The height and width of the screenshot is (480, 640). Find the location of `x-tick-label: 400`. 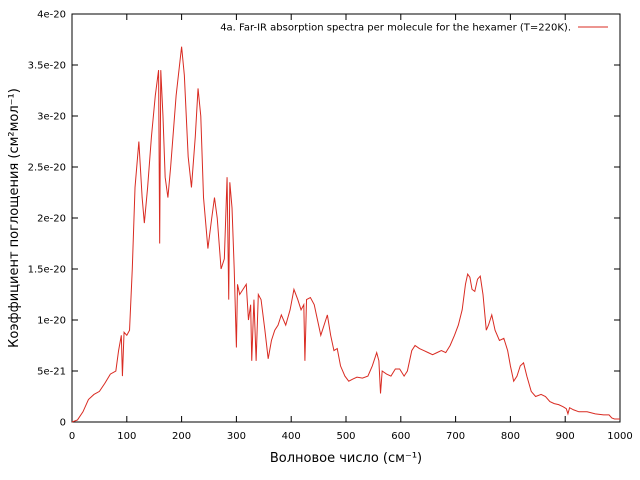

x-tick-label: 400 is located at coordinates (291, 436).